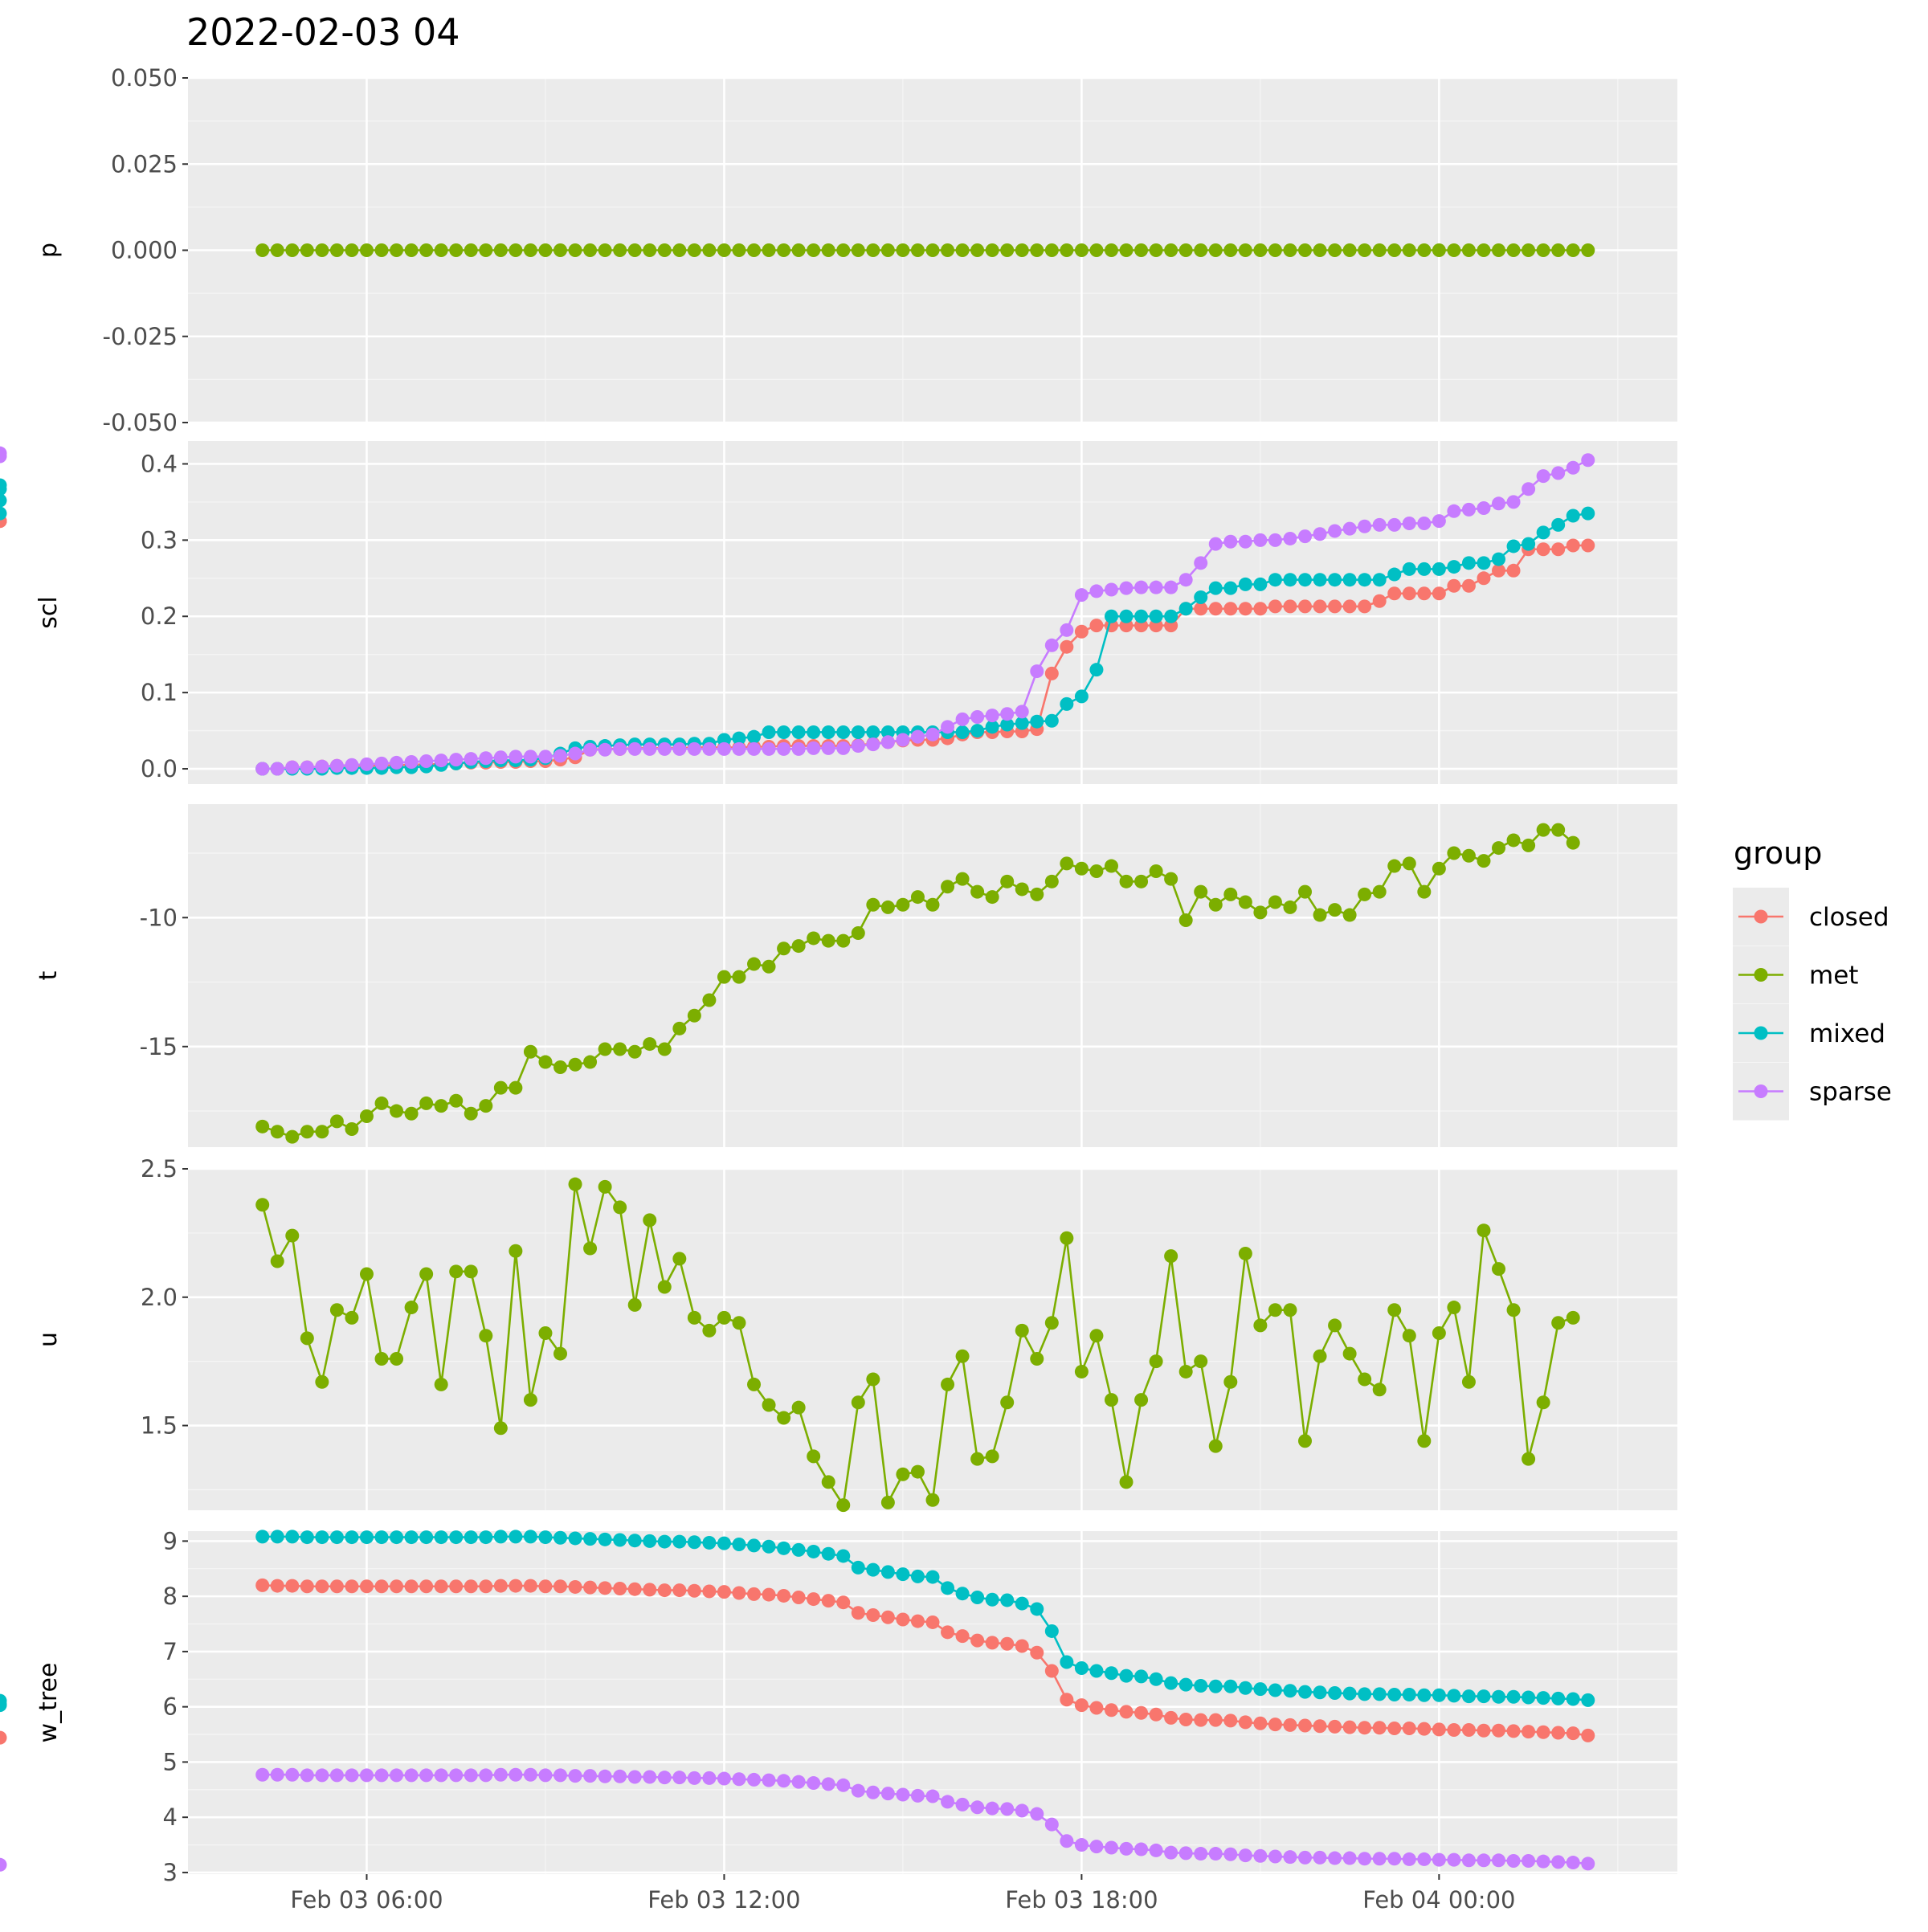  What do you see at coordinates (159, 463) in the screenshot?
I see `y-tick-label: 0.4` at bounding box center [159, 463].